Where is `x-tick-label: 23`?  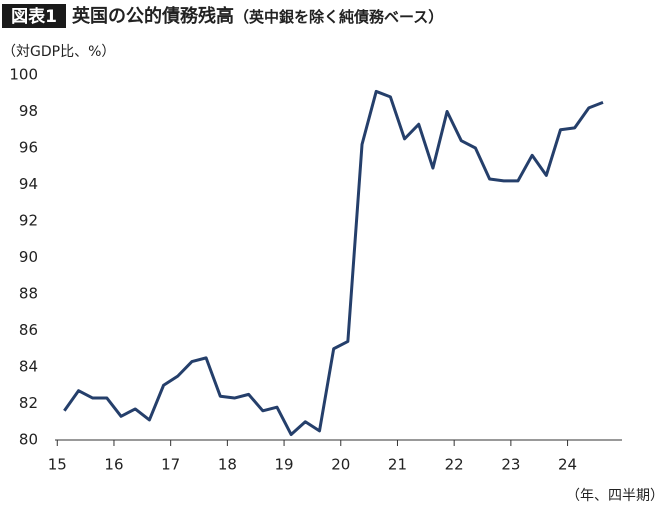
x-tick-label: 23 is located at coordinates (510, 465).